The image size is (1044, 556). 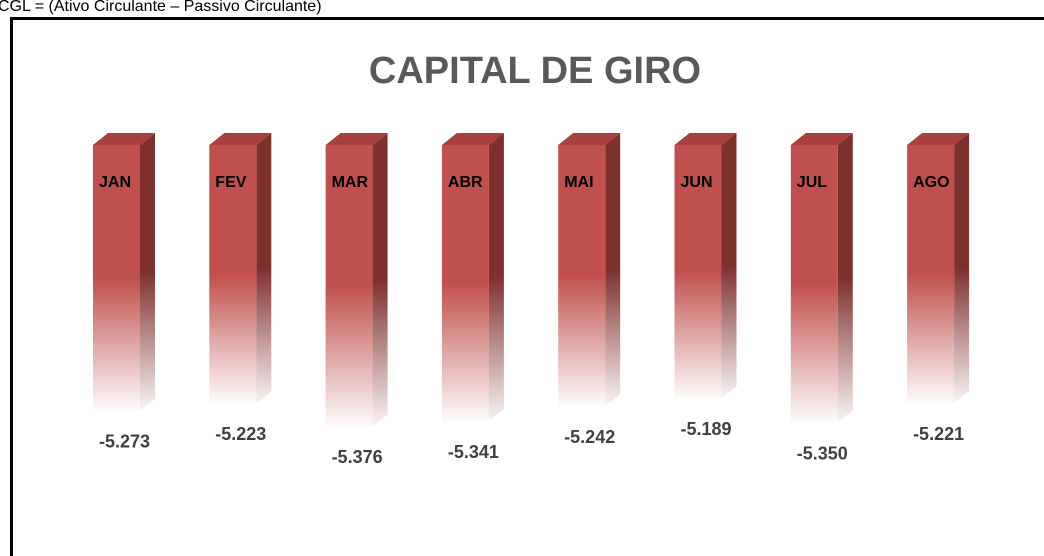 What do you see at coordinates (589, 437) in the screenshot?
I see `value-label: -5.242` at bounding box center [589, 437].